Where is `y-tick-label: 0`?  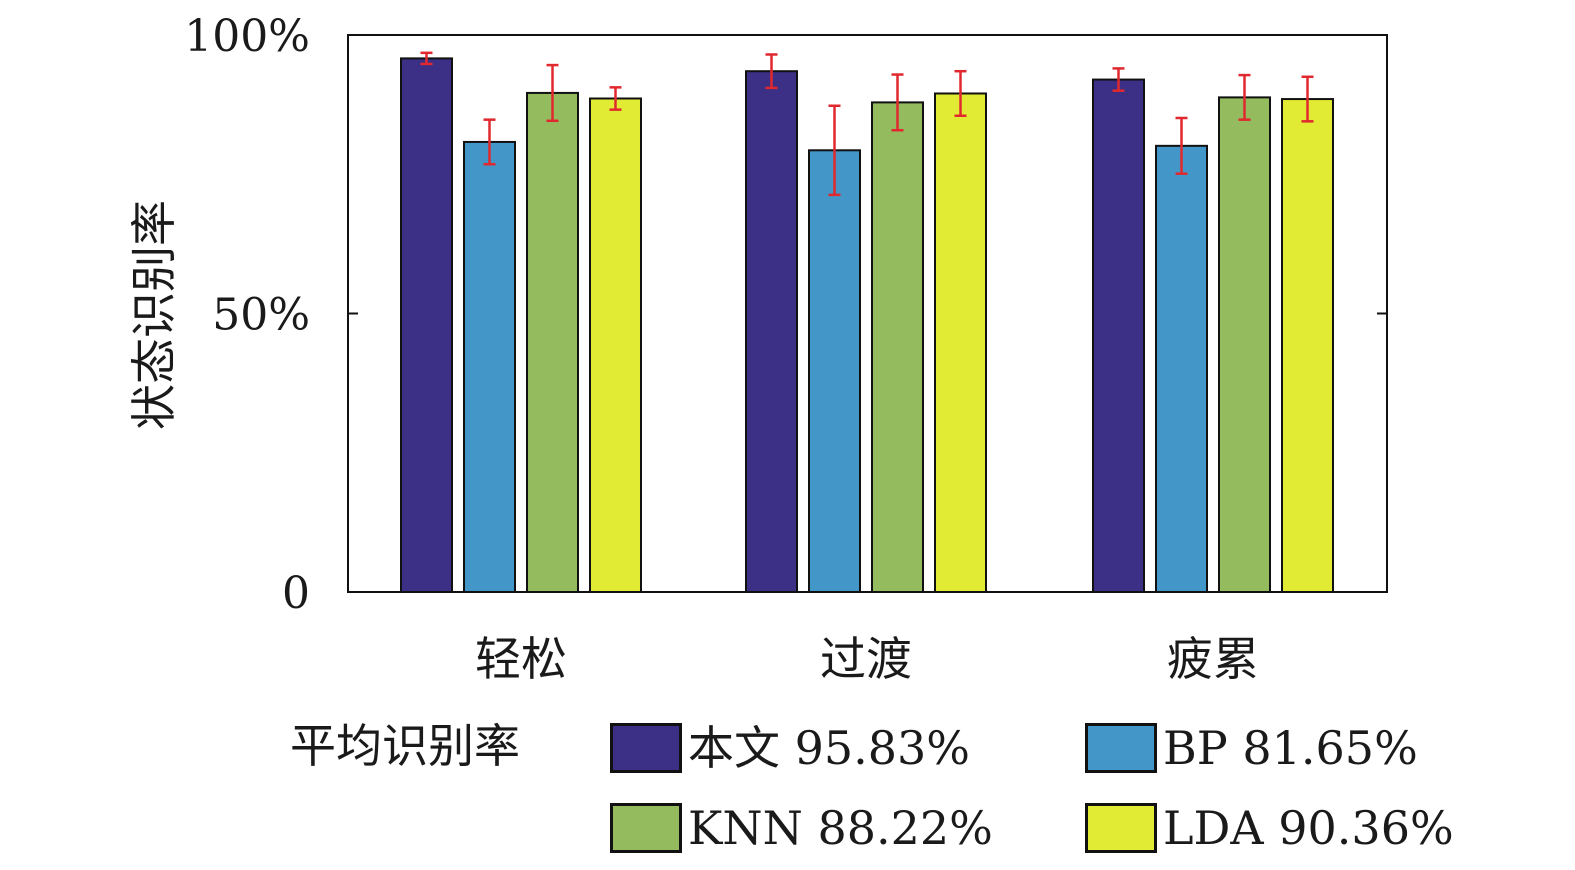
y-tick-label: 0 is located at coordinates (296, 593).